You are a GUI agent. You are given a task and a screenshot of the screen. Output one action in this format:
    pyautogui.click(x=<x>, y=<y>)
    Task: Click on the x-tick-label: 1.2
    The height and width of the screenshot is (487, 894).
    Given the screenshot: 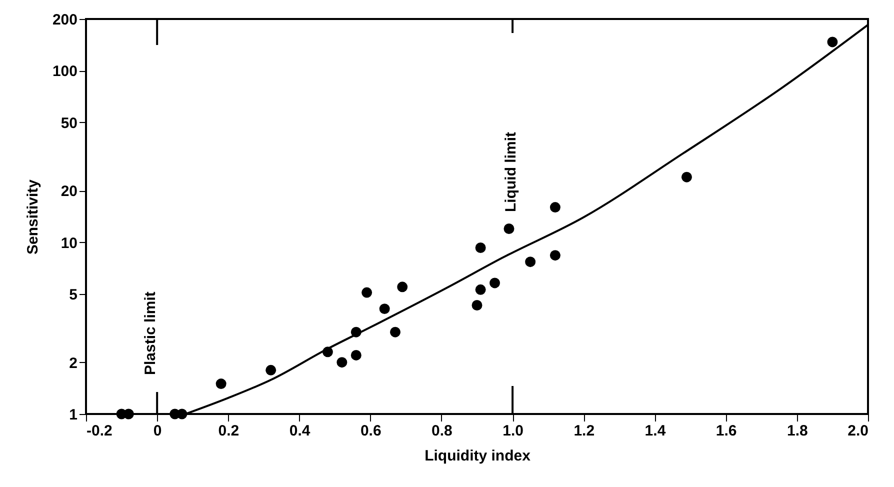 What is the action you would take?
    pyautogui.click(x=584, y=431)
    